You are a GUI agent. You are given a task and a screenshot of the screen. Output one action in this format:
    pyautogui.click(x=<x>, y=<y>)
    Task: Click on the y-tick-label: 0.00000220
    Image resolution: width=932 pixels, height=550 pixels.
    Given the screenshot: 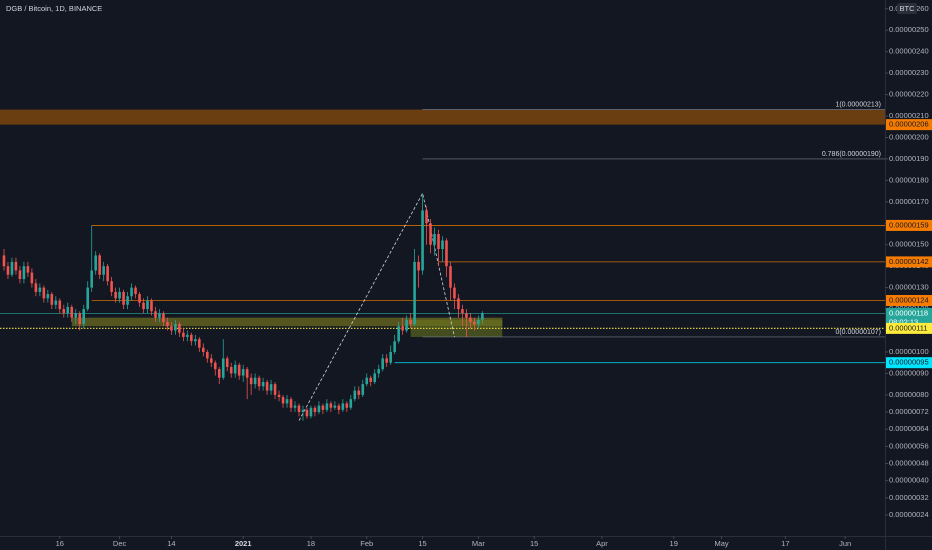 What is the action you would take?
    pyautogui.click(x=909, y=94)
    